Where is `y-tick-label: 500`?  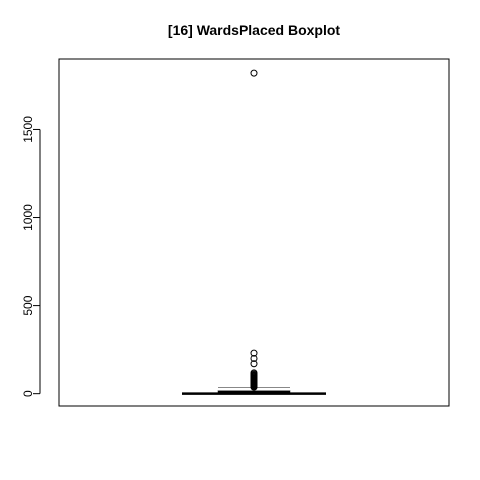
y-tick-label: 500 is located at coordinates (28, 305).